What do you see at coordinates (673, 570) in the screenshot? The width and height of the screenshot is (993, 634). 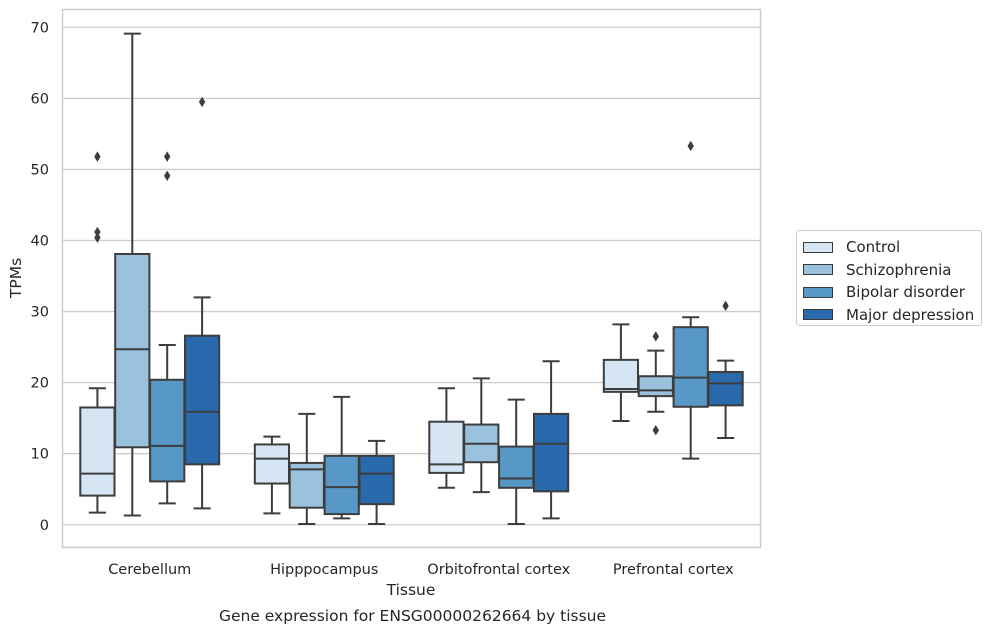 I see `x-tick-label: Prefrontal cortex` at bounding box center [673, 570].